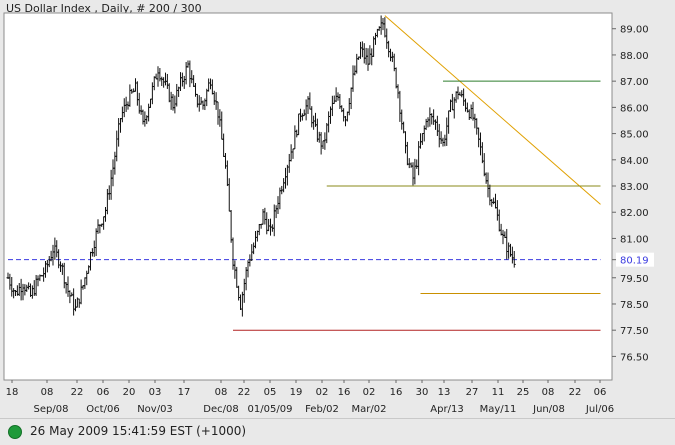 The width and height of the screenshot is (675, 445). I want to click on x-day-label: 05, so click(270, 392).